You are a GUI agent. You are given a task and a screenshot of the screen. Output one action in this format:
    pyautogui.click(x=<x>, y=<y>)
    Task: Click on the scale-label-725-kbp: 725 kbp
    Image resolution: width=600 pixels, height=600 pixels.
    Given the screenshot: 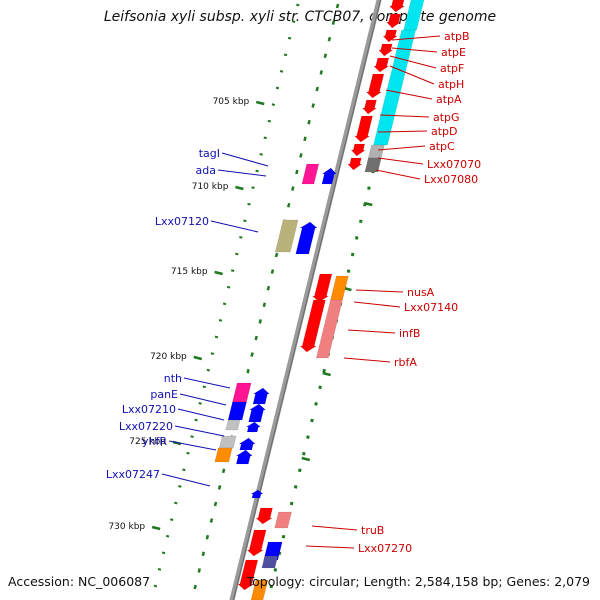 What is the action you would take?
    pyautogui.click(x=147, y=442)
    